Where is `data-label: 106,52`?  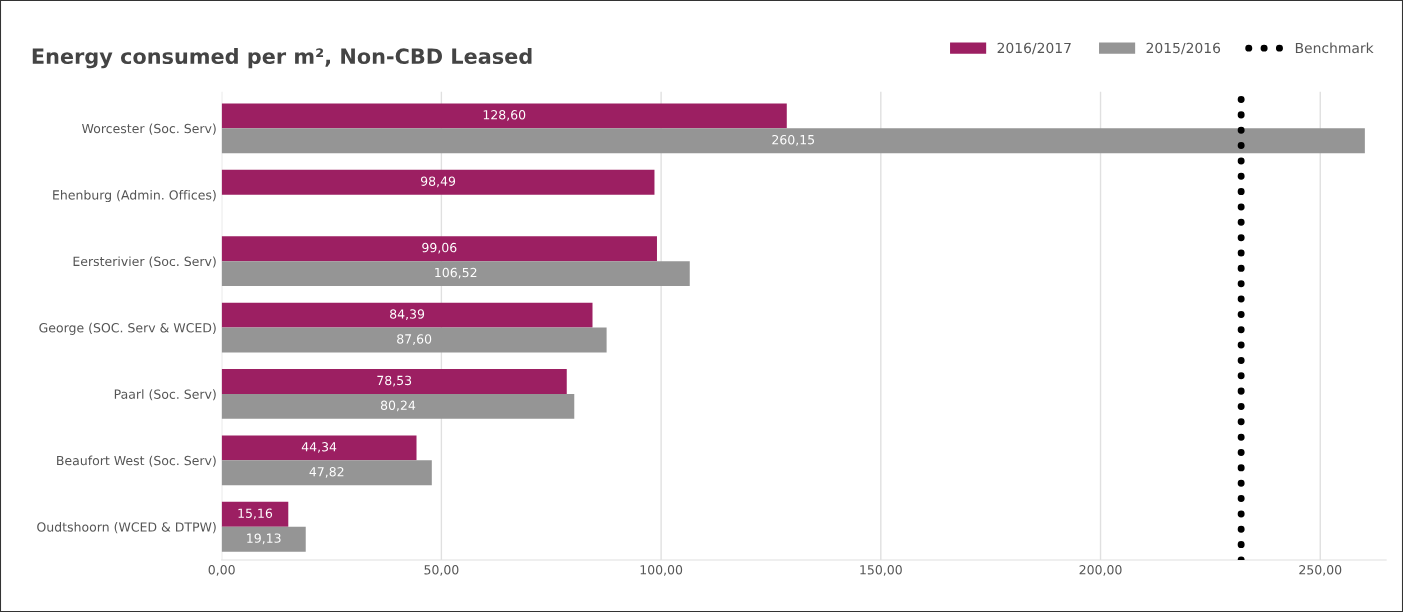
data-label: 106,52 is located at coordinates (456, 273).